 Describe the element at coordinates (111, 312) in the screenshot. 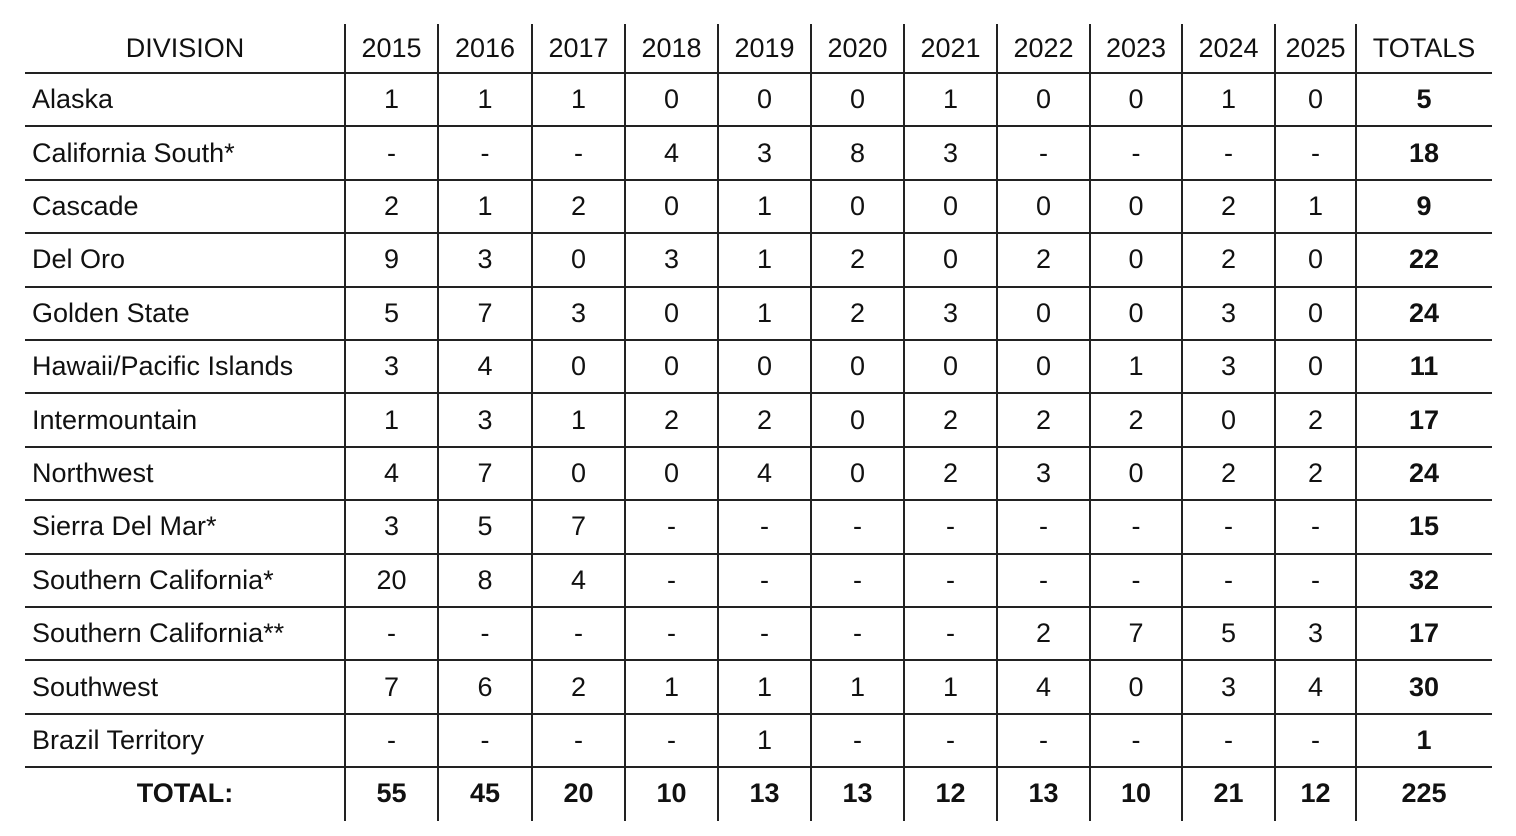

I see `division-name: Golden State` at that location.